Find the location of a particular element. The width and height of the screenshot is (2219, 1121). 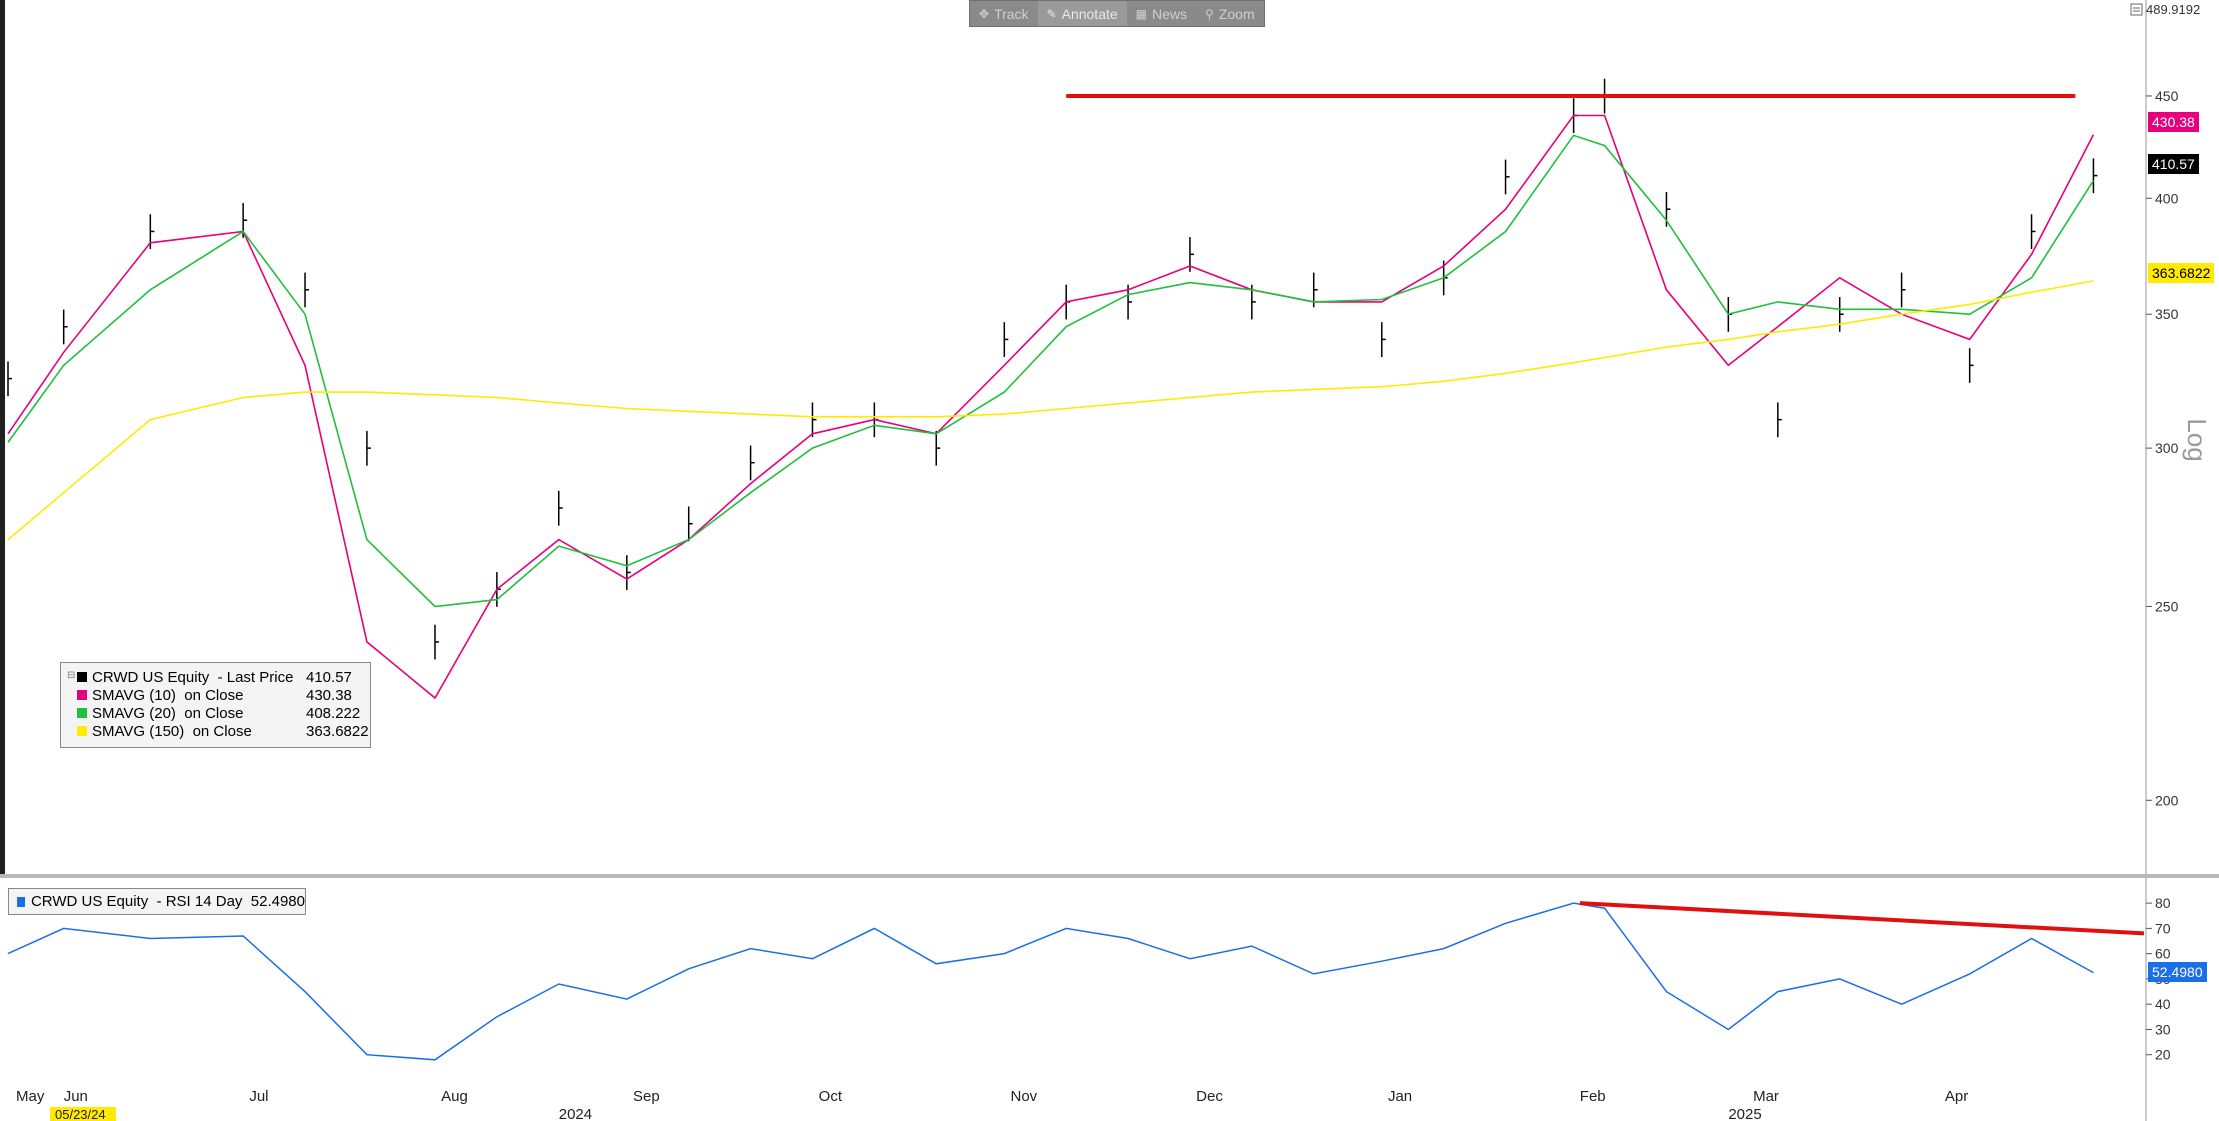

price-y-tick-label: 350 is located at coordinates (2167, 314).